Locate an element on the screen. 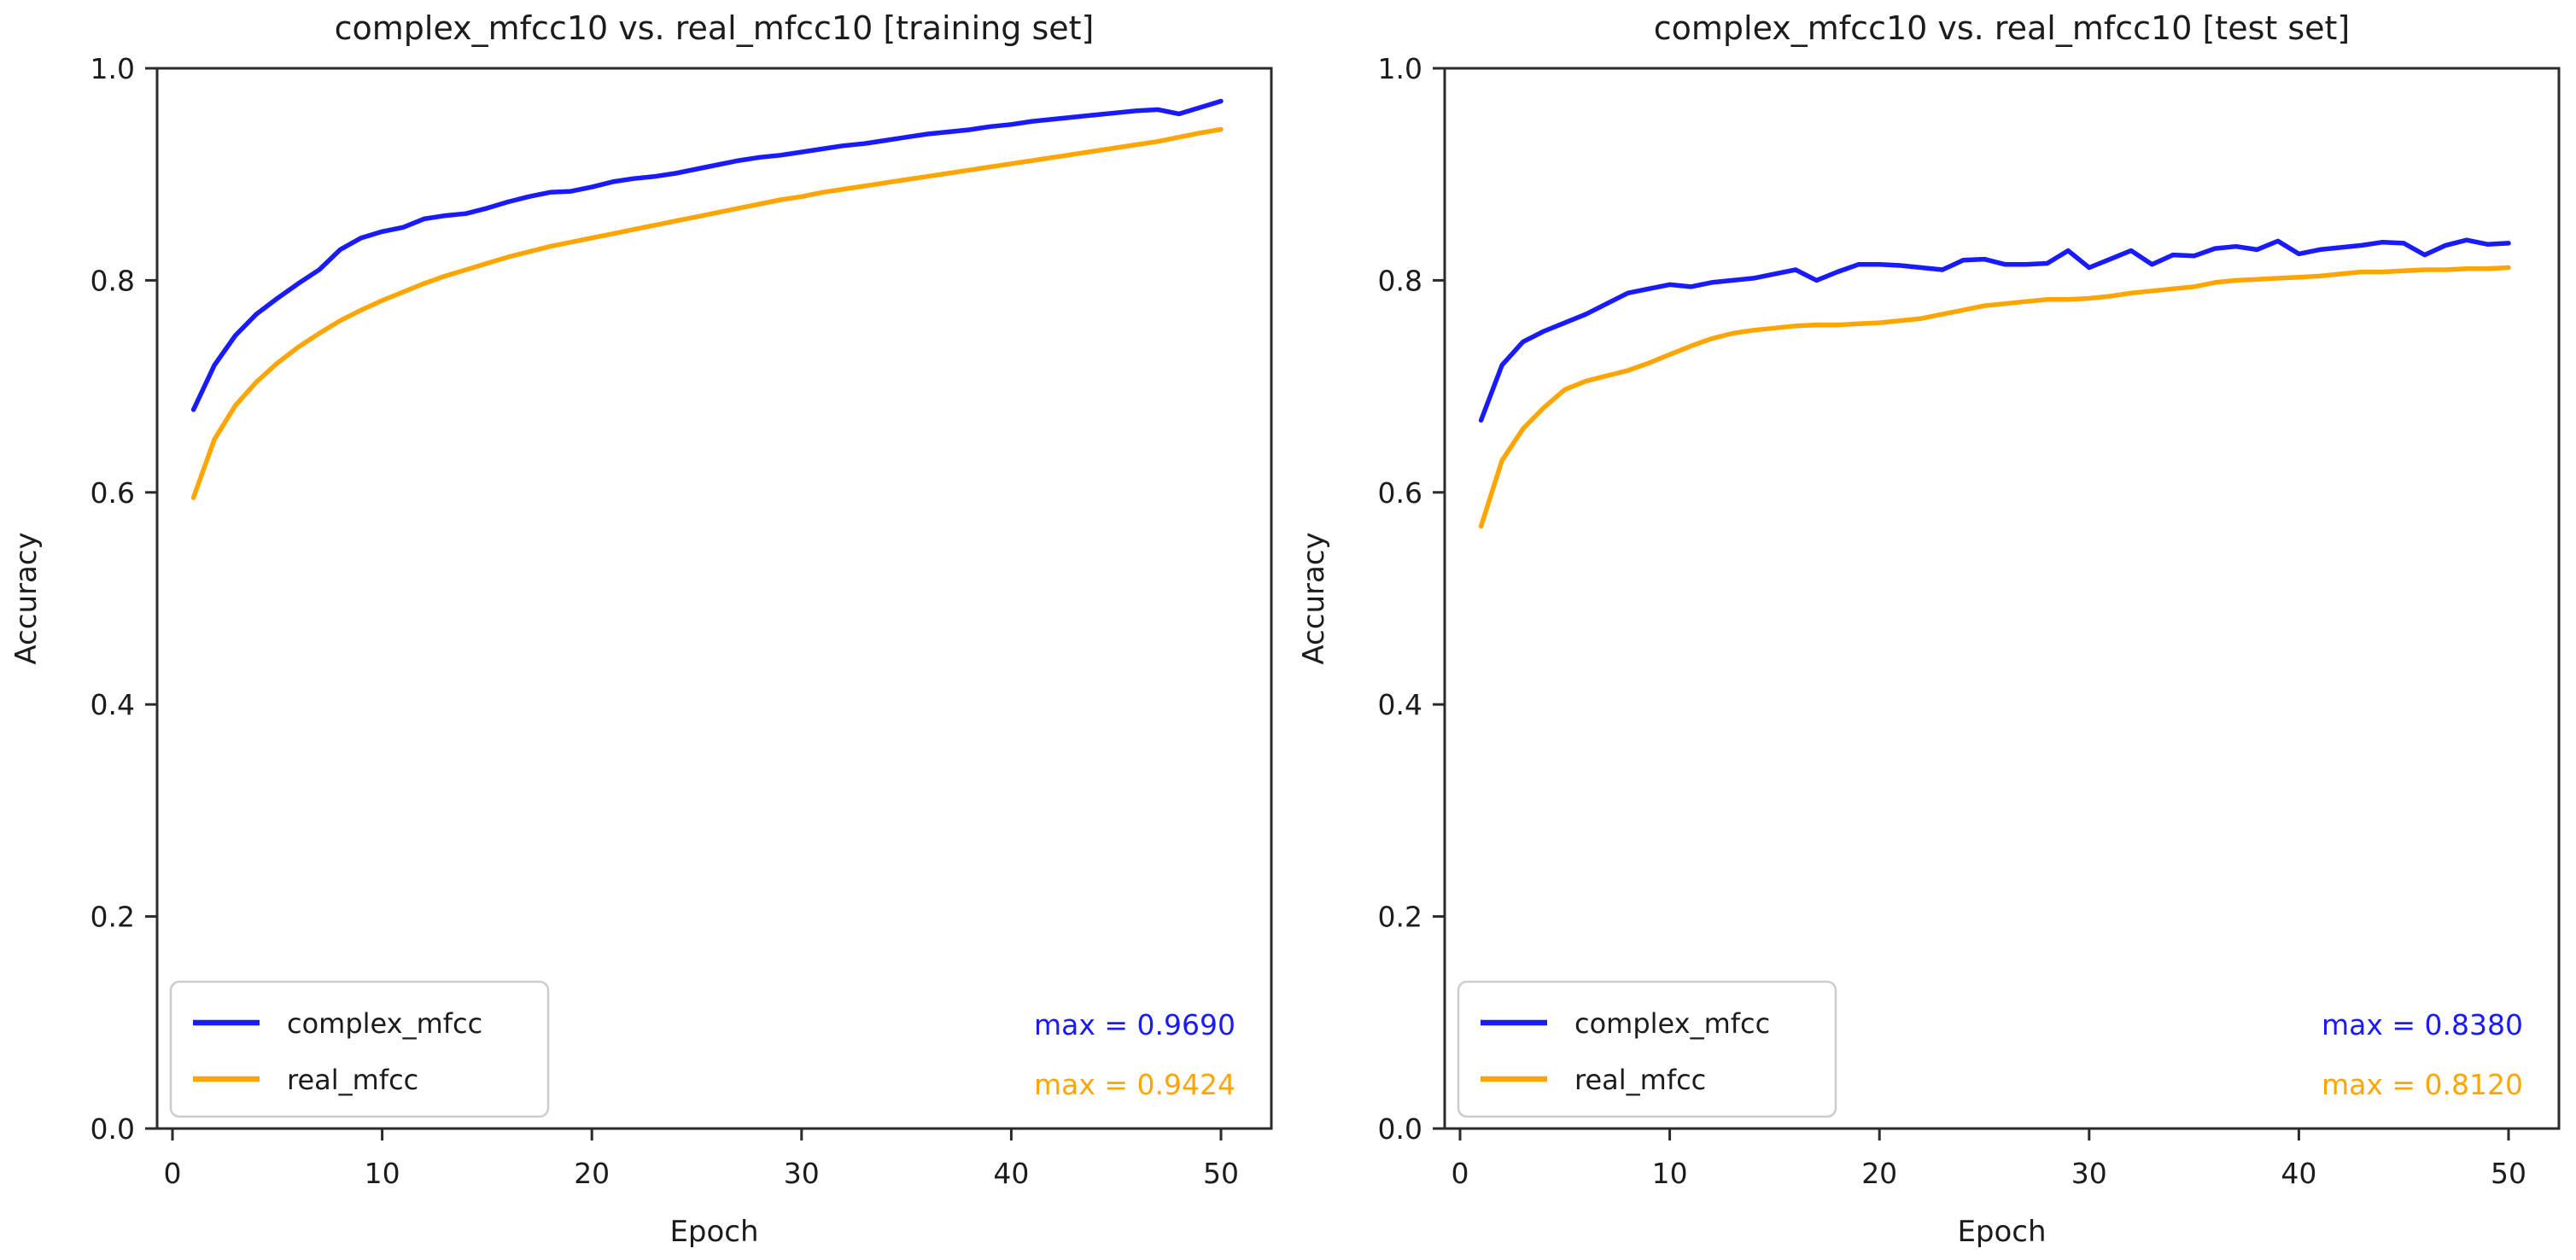  max-annotation-1: max = 0.9424 is located at coordinates (1134, 1084).